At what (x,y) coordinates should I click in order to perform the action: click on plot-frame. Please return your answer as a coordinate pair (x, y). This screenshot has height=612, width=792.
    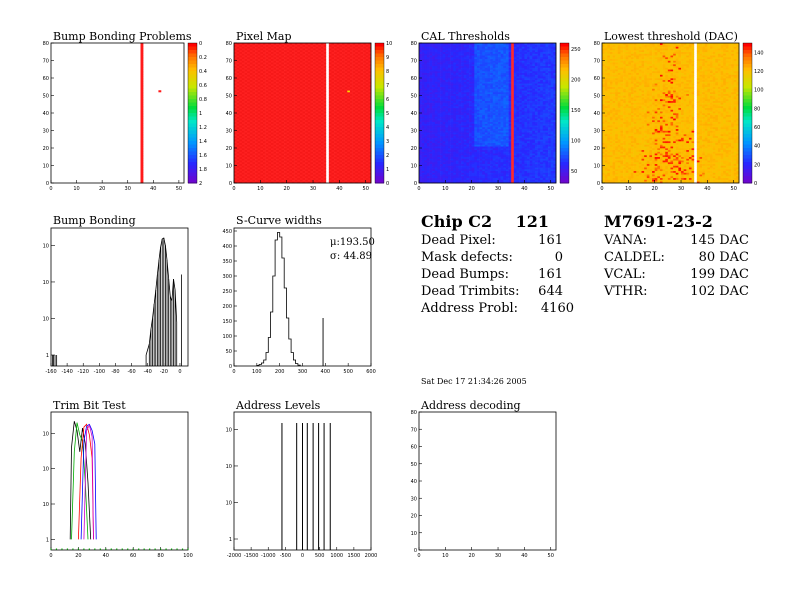
    Looking at the image, I should click on (117, 113).